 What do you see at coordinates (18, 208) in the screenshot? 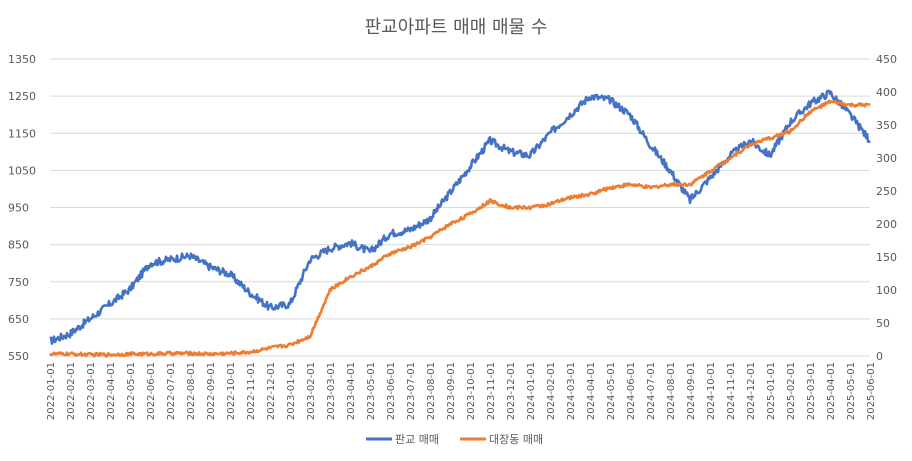
I see `y-left-tick-label: 950` at bounding box center [18, 208].